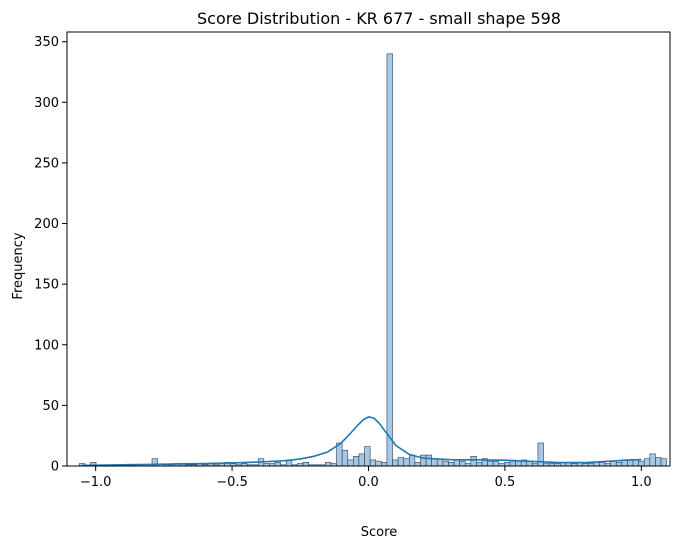 This screenshot has height=551, width=695. What do you see at coordinates (46, 163) in the screenshot?
I see `y-tick-label: 250` at bounding box center [46, 163].